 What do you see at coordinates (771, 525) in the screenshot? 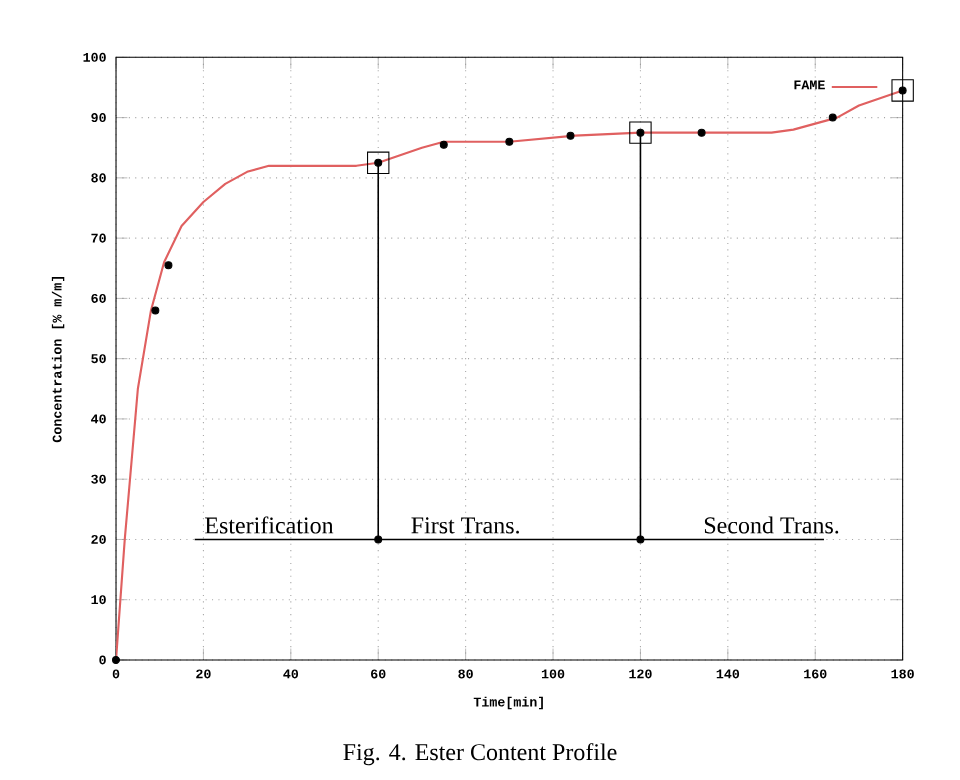
I see `annotation: Second Trans.` at bounding box center [771, 525].